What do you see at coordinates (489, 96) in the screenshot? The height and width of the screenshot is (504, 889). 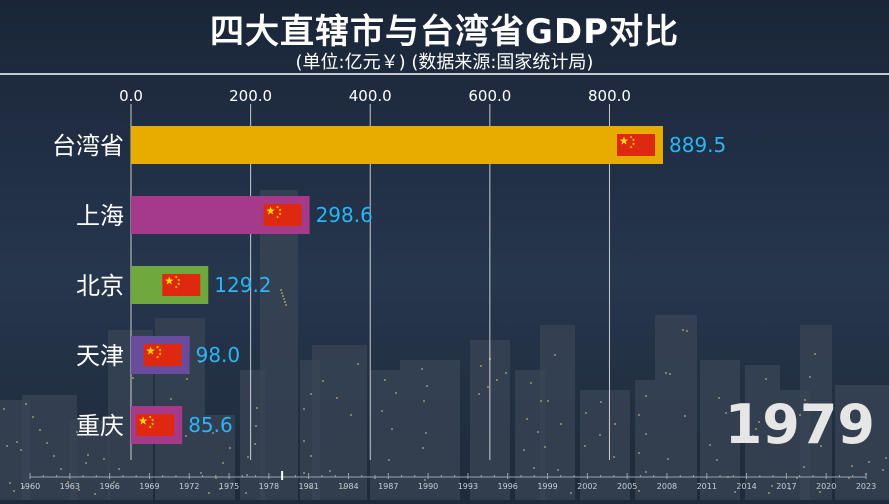 I see `x-tick-label: 600.0` at bounding box center [489, 96].